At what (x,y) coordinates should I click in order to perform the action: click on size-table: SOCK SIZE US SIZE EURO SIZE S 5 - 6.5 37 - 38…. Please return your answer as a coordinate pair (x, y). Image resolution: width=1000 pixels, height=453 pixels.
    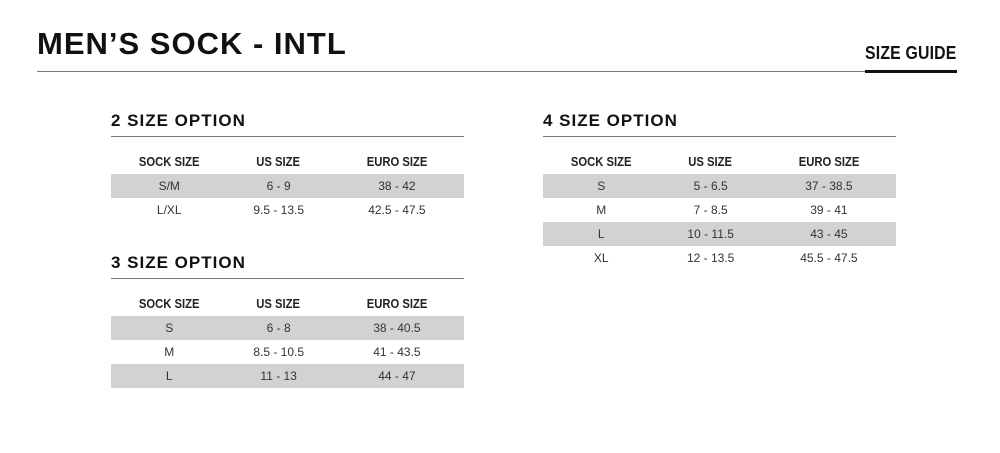
    Looking at the image, I should click on (719, 209).